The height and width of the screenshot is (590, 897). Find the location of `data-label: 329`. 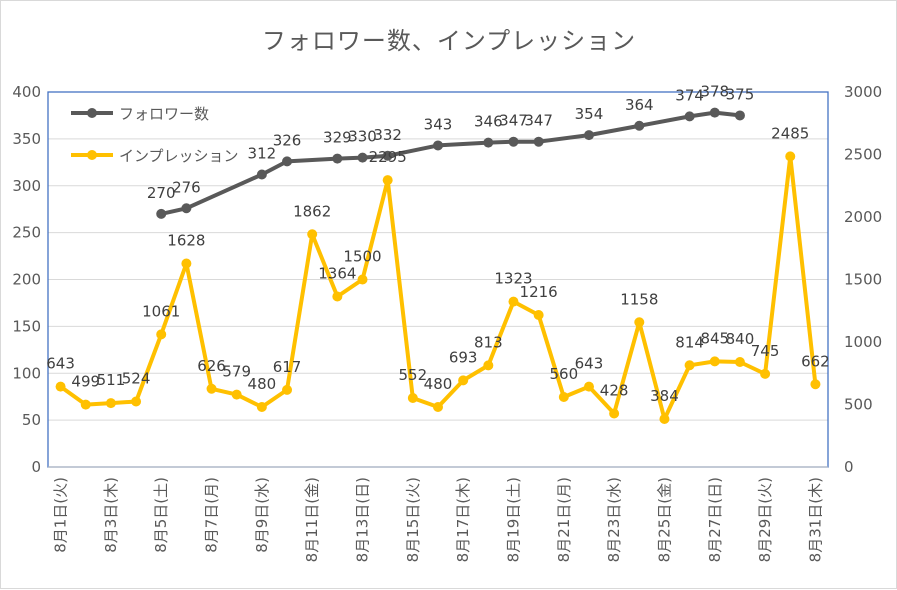

data-label: 329 is located at coordinates (337, 138).